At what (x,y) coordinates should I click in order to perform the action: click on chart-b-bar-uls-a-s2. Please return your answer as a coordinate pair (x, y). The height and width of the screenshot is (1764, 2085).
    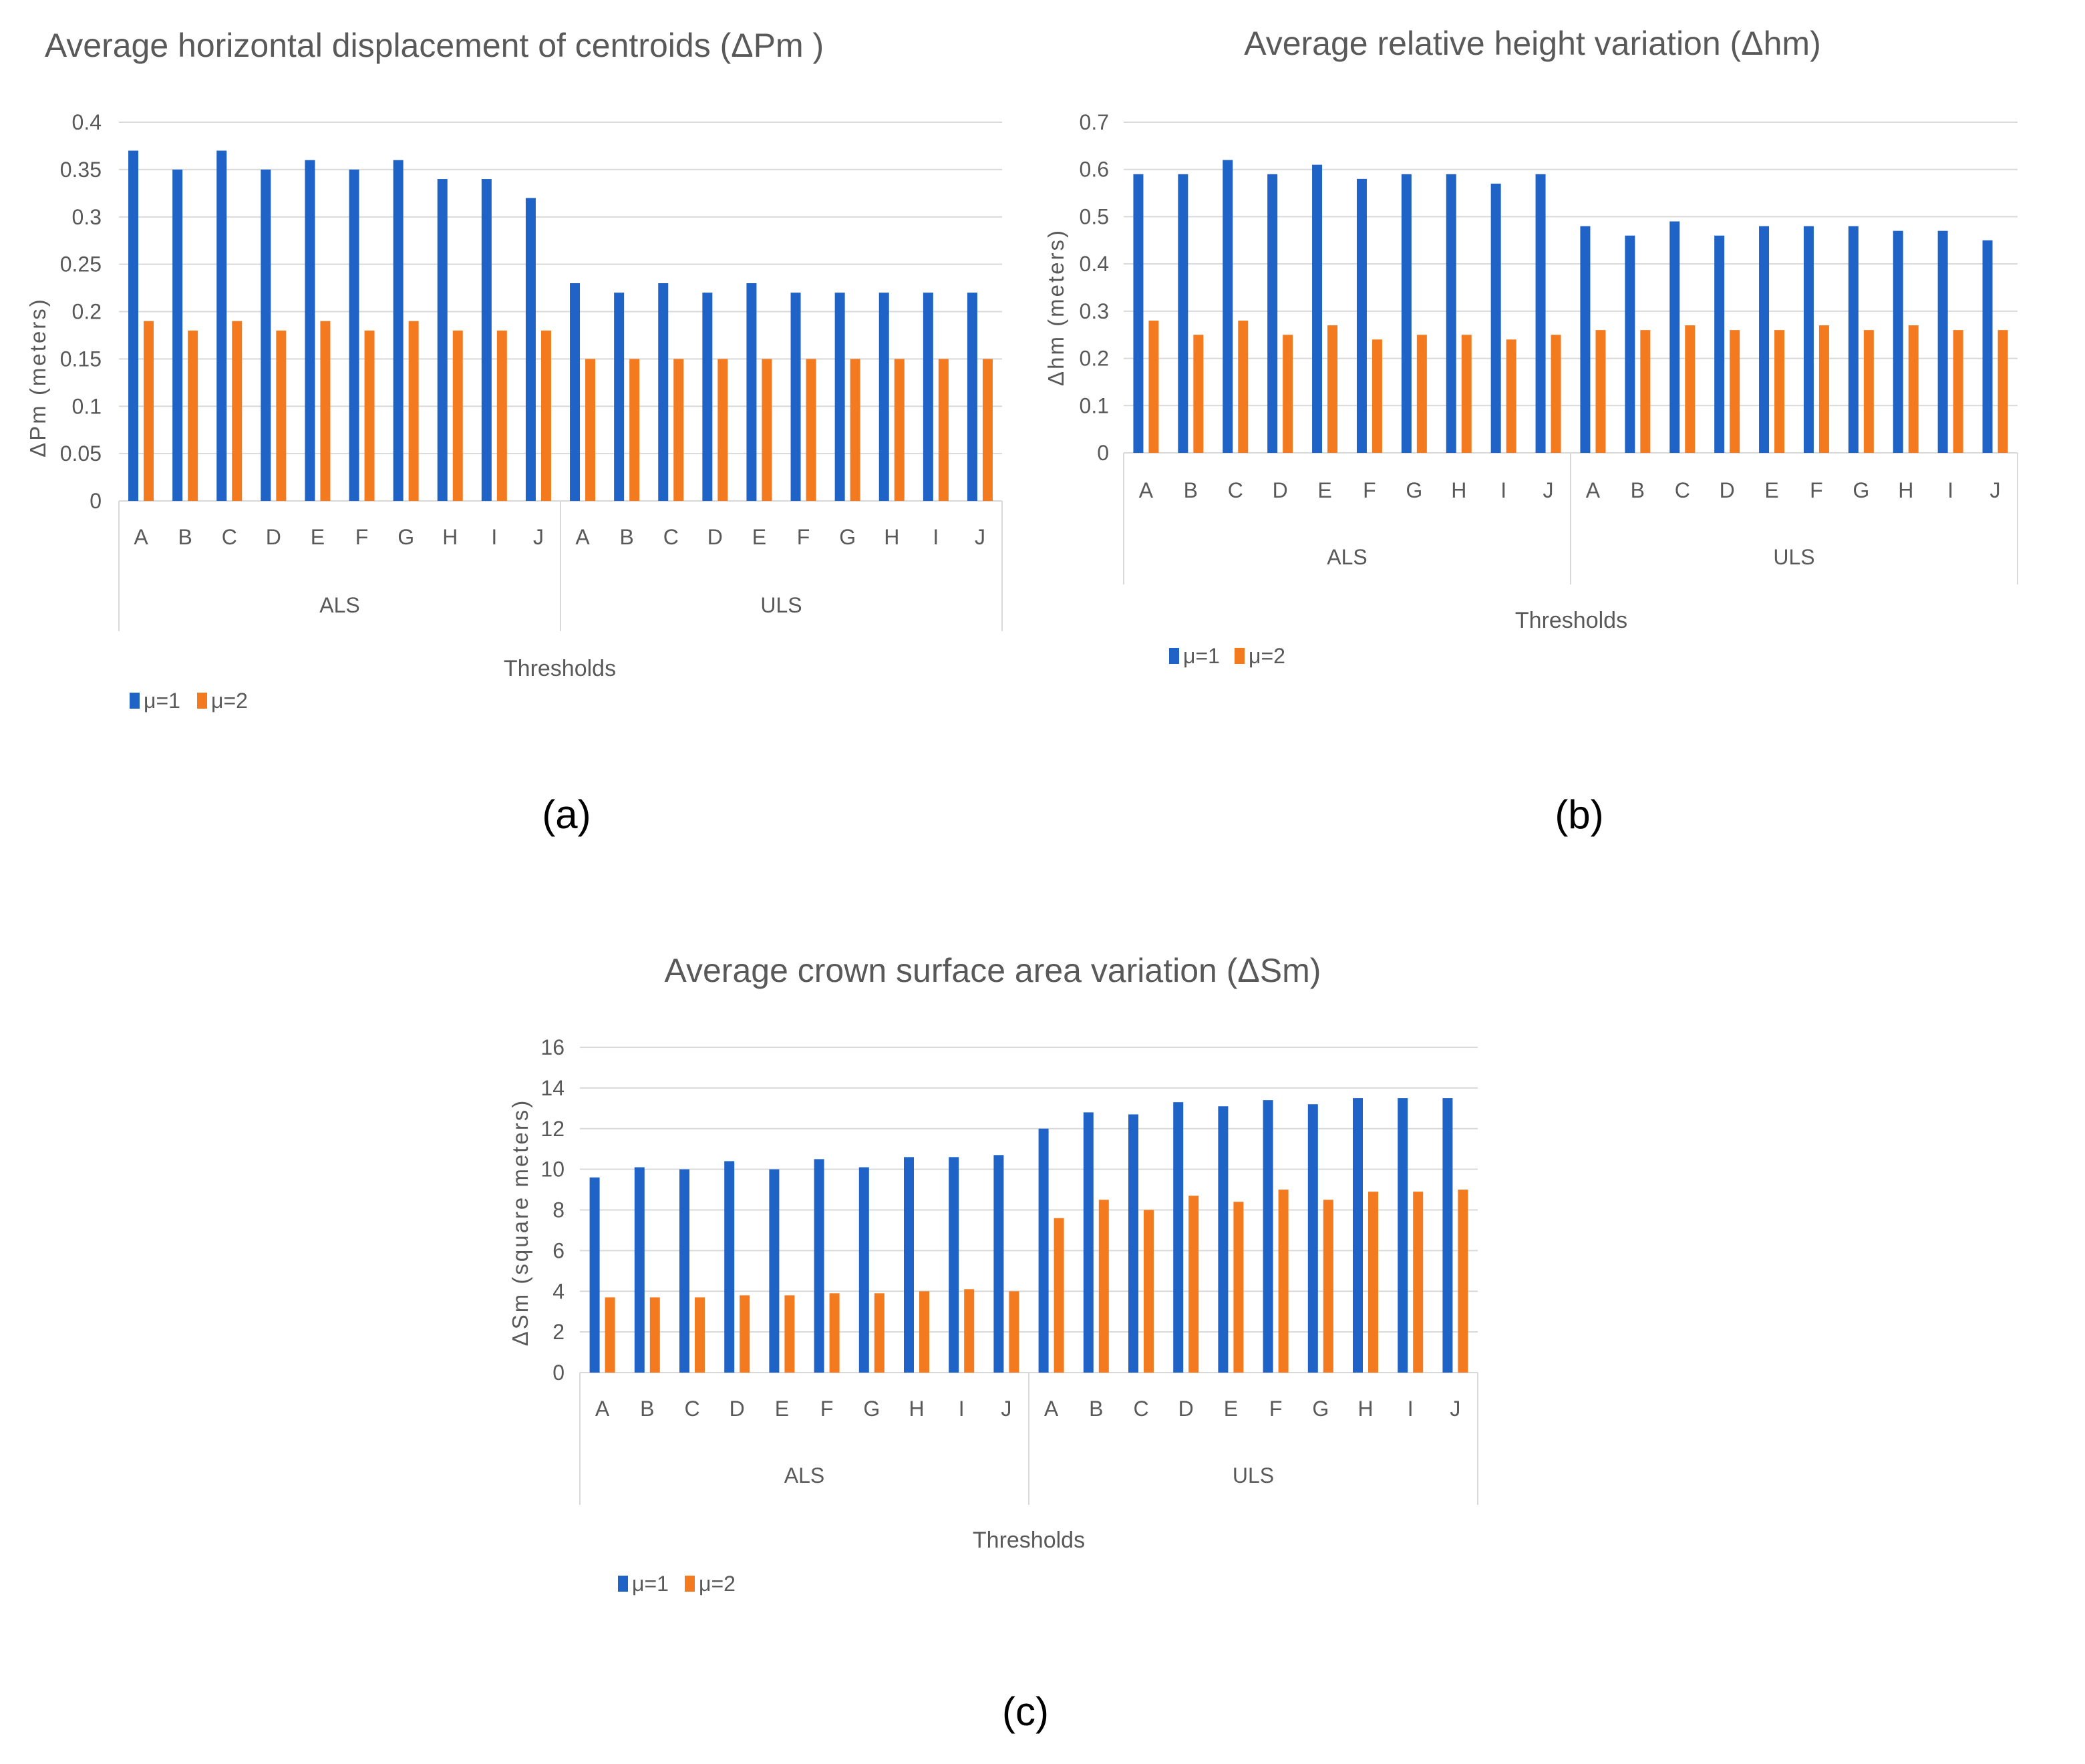
    Looking at the image, I should click on (1600, 391).